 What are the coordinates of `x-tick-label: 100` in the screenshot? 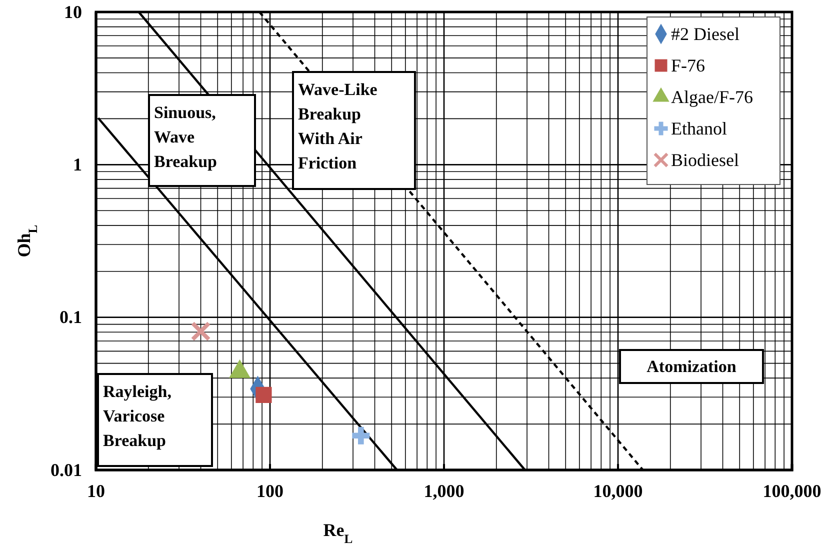 It's located at (270, 490).